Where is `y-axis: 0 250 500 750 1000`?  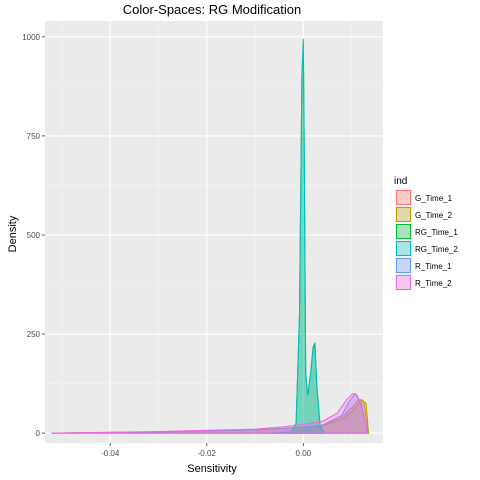
y-axis: 0 250 500 750 1000 is located at coordinates (33, 235).